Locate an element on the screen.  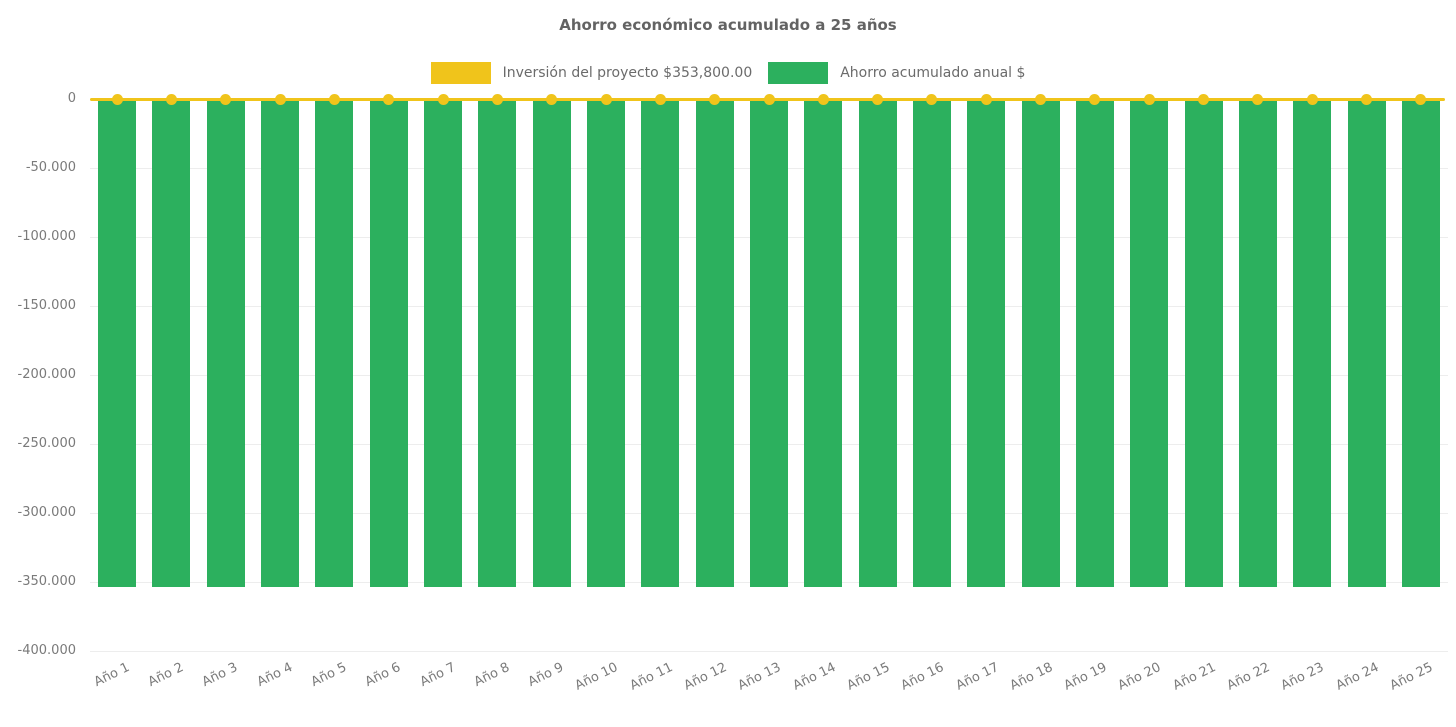
x-tick-label: Año 20 is located at coordinates (1140, 677).